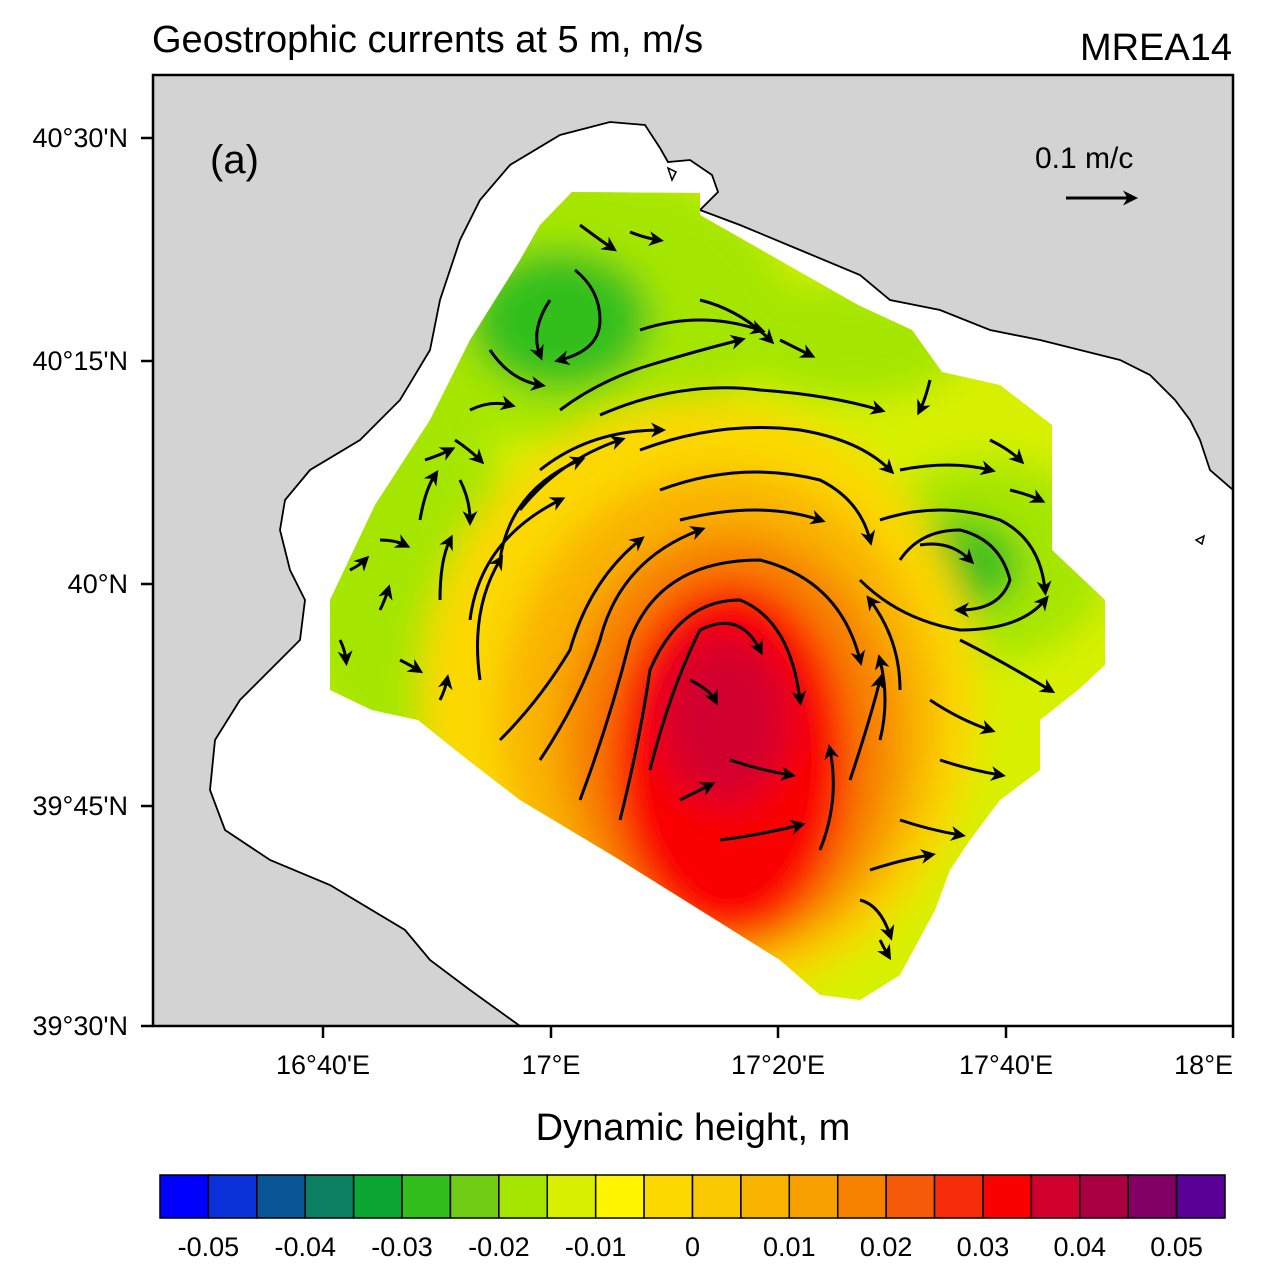 Image resolution: width=1283 pixels, height=1276 pixels. Describe the element at coordinates (1176, 1247) in the screenshot. I see `colorbar-tick-label: 0.05` at that location.